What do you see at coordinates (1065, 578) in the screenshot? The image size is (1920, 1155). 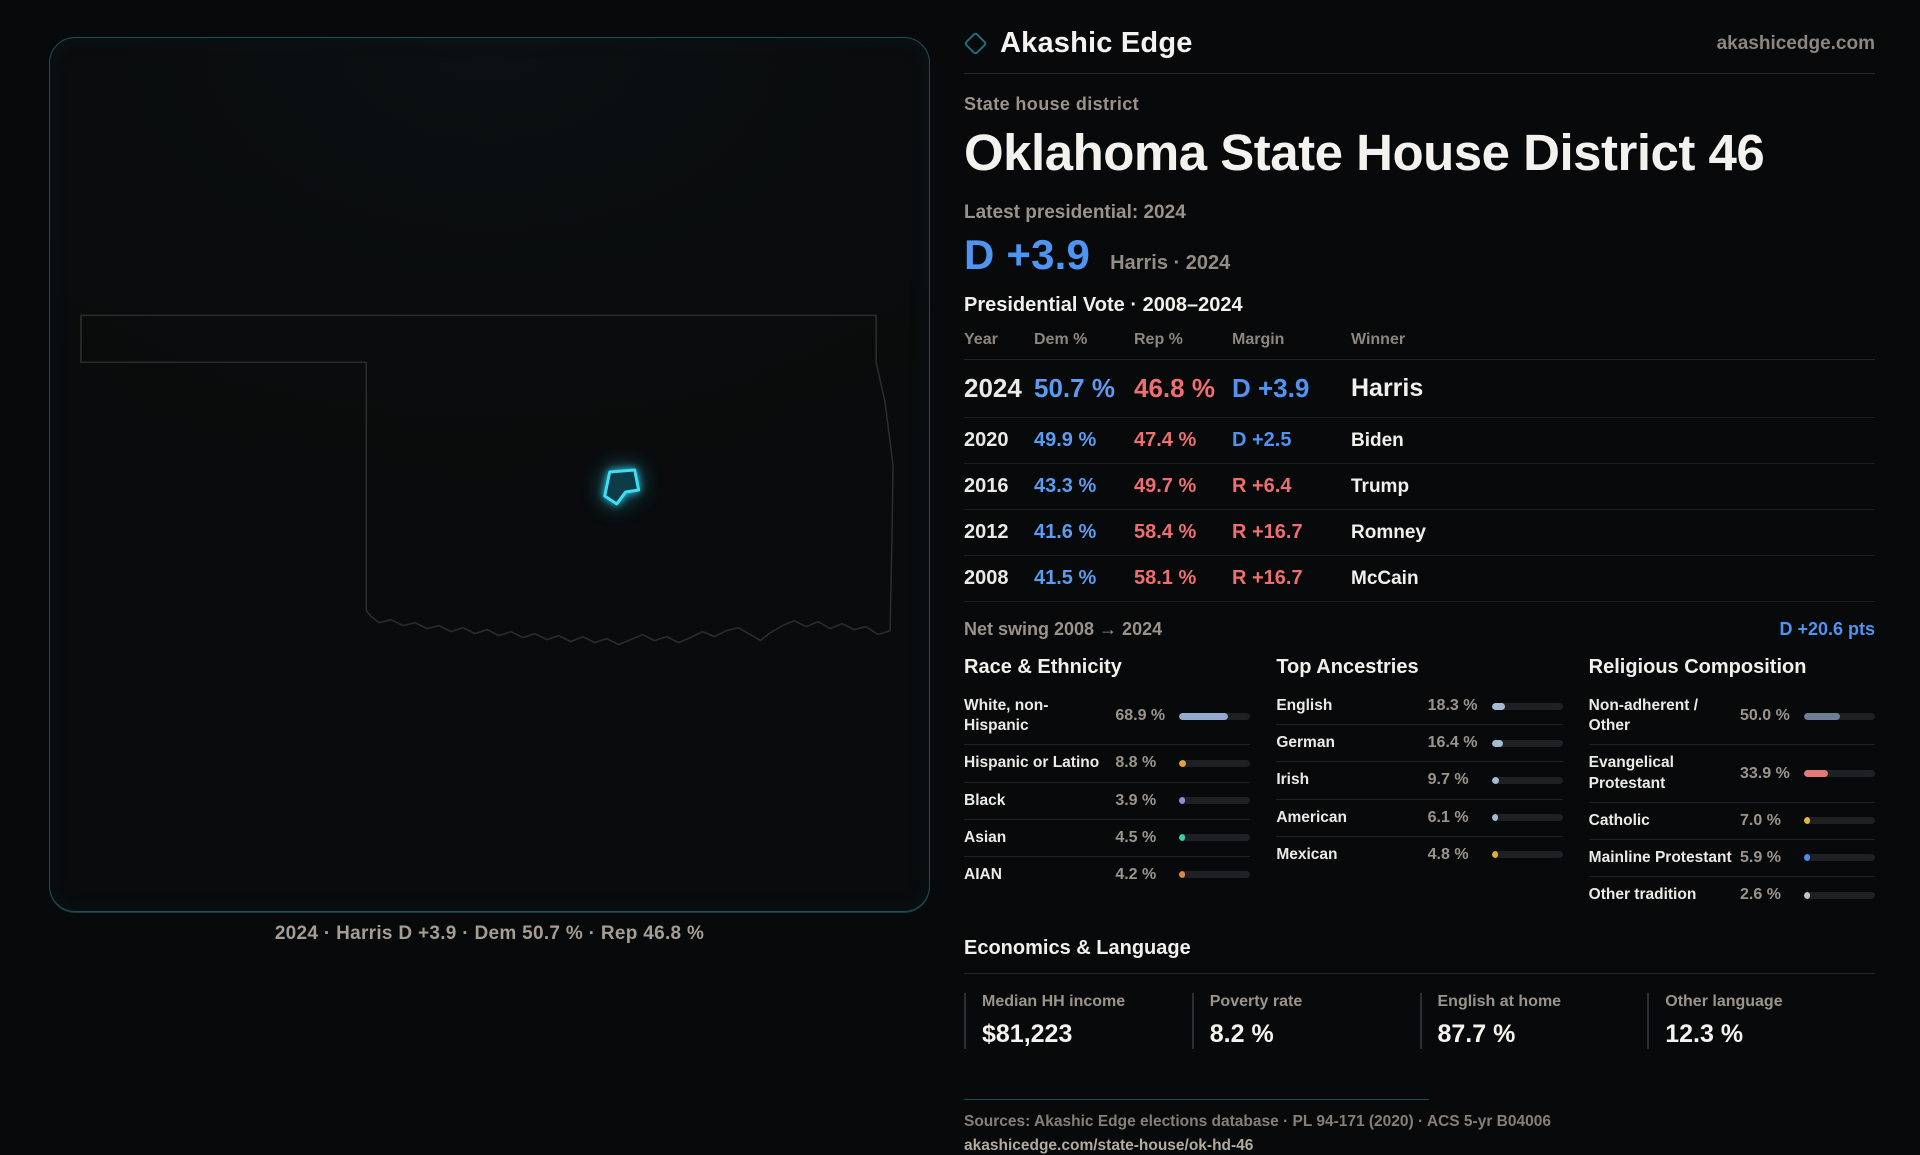 I see `dem-cell: 41.5 %` at bounding box center [1065, 578].